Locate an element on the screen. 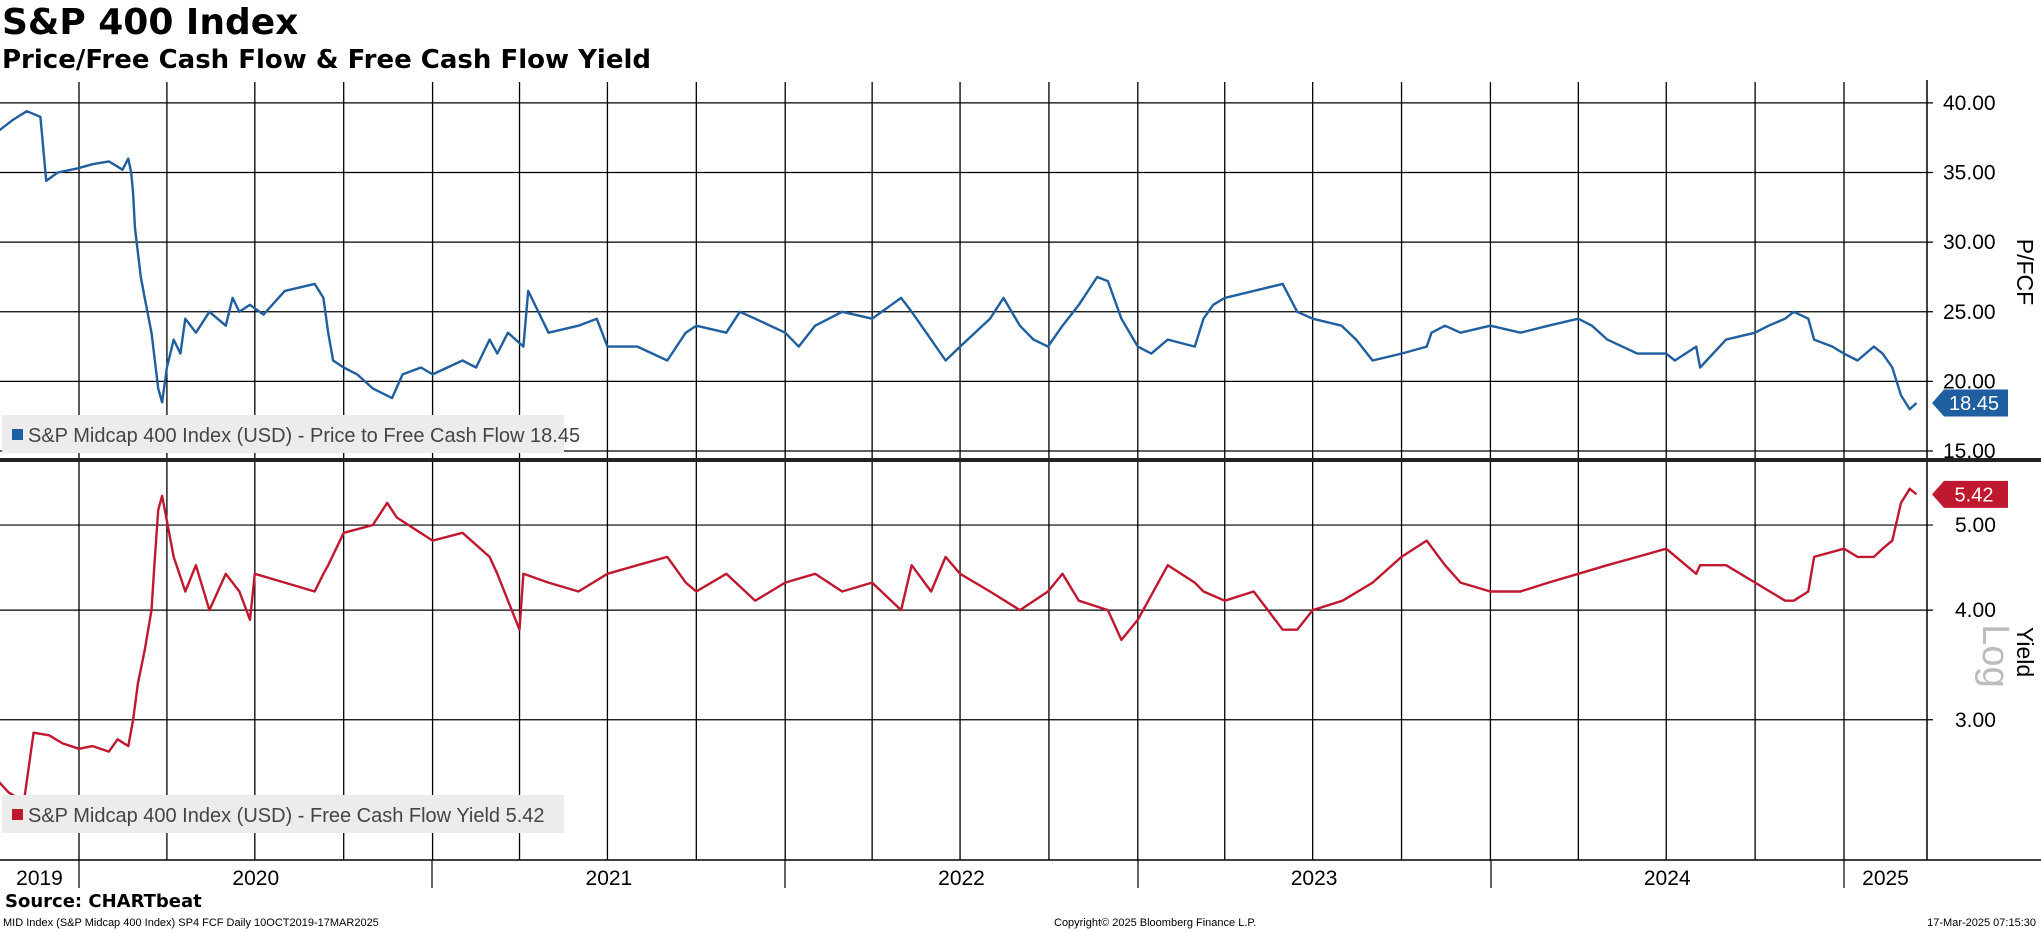 Image resolution: width=2041 pixels, height=932 pixels. y-tick-label: 30.00 is located at coordinates (1969, 242).